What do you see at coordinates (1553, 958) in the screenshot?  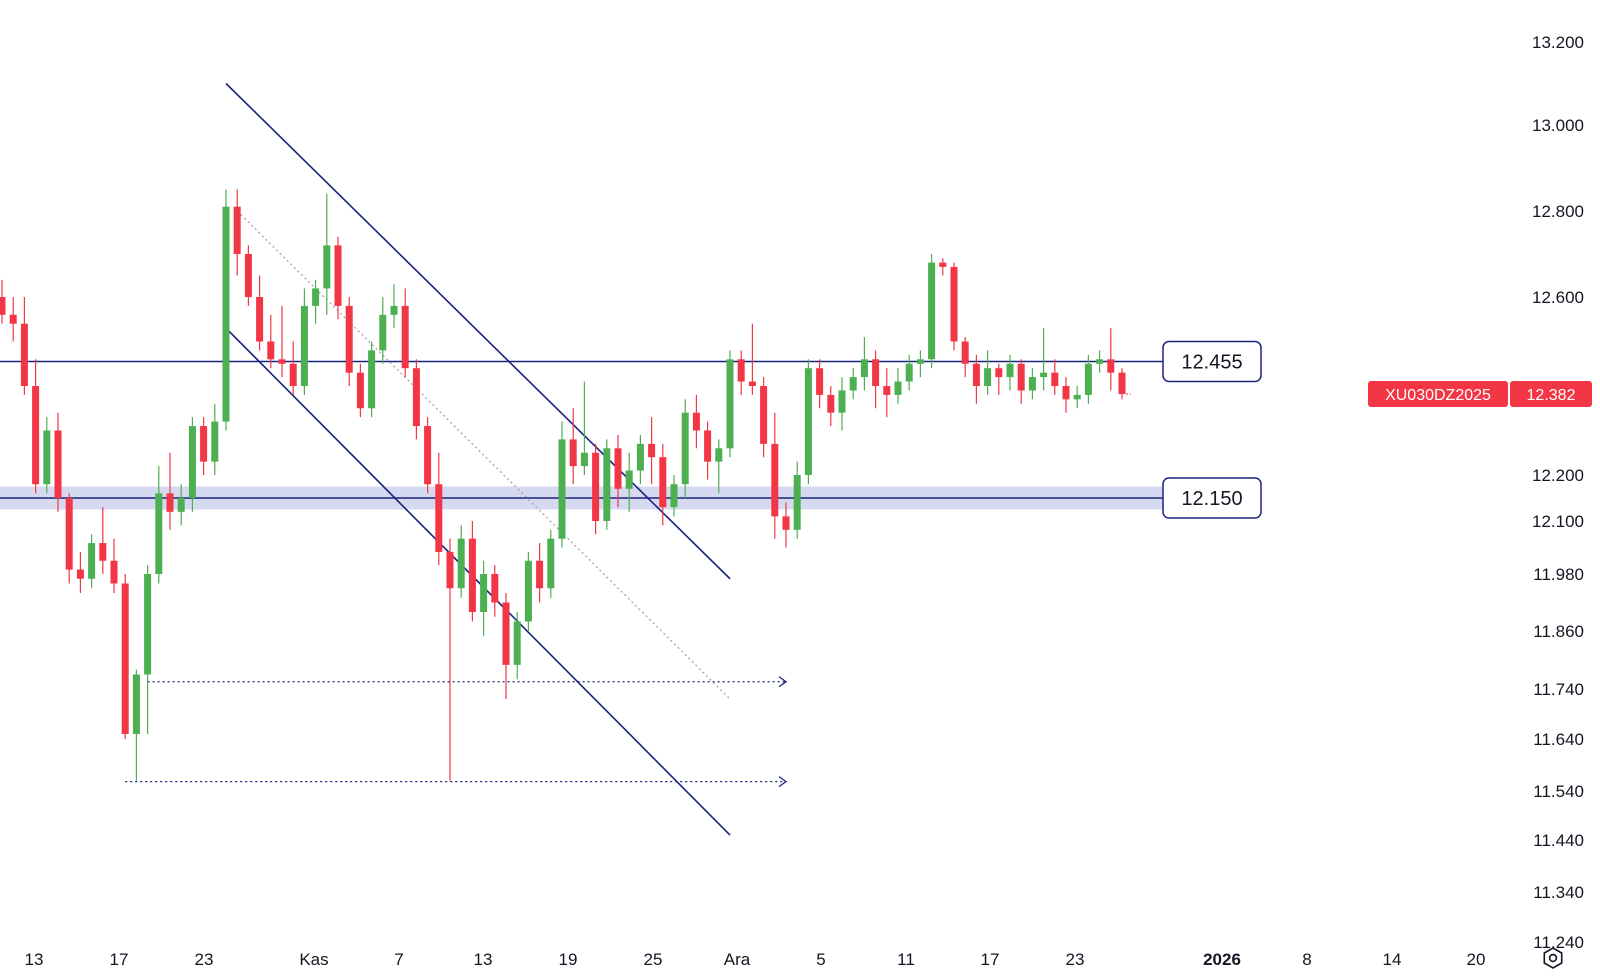 I see `chart-settings-icon` at bounding box center [1553, 958].